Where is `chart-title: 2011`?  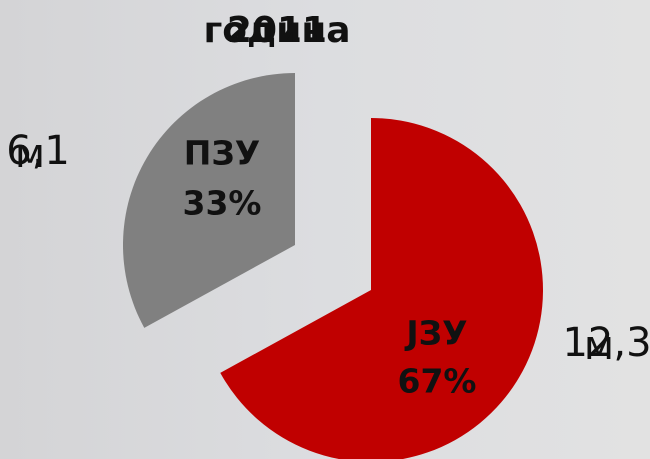
chart-title: 2011 is located at coordinates (277, 30).